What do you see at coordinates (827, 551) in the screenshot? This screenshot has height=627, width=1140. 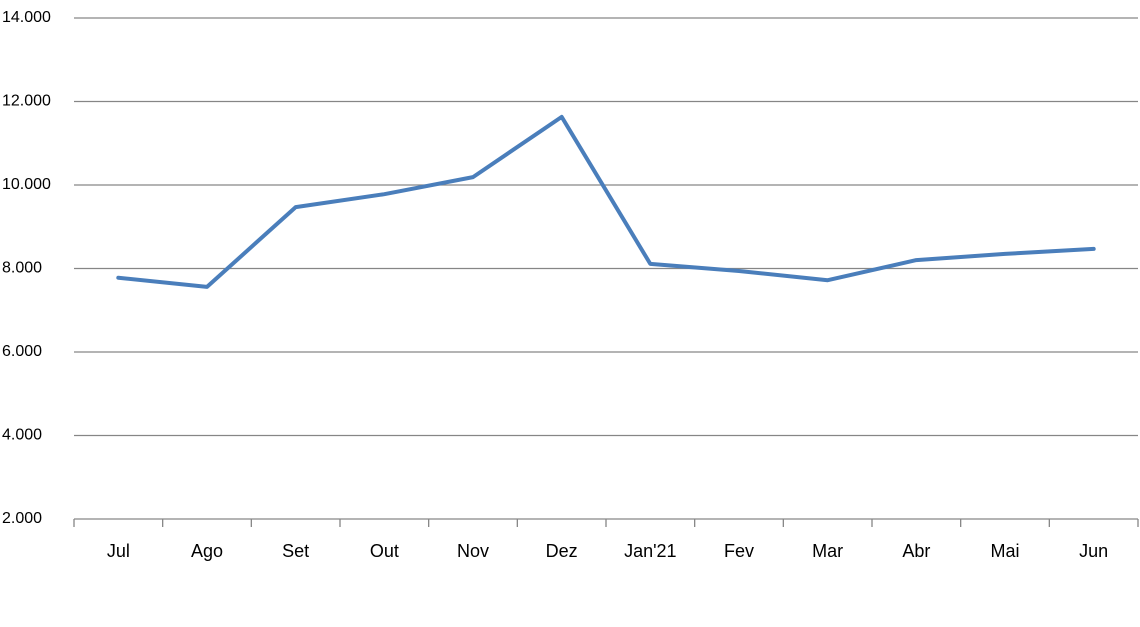 I see `x-tick-label: Mar` at bounding box center [827, 551].